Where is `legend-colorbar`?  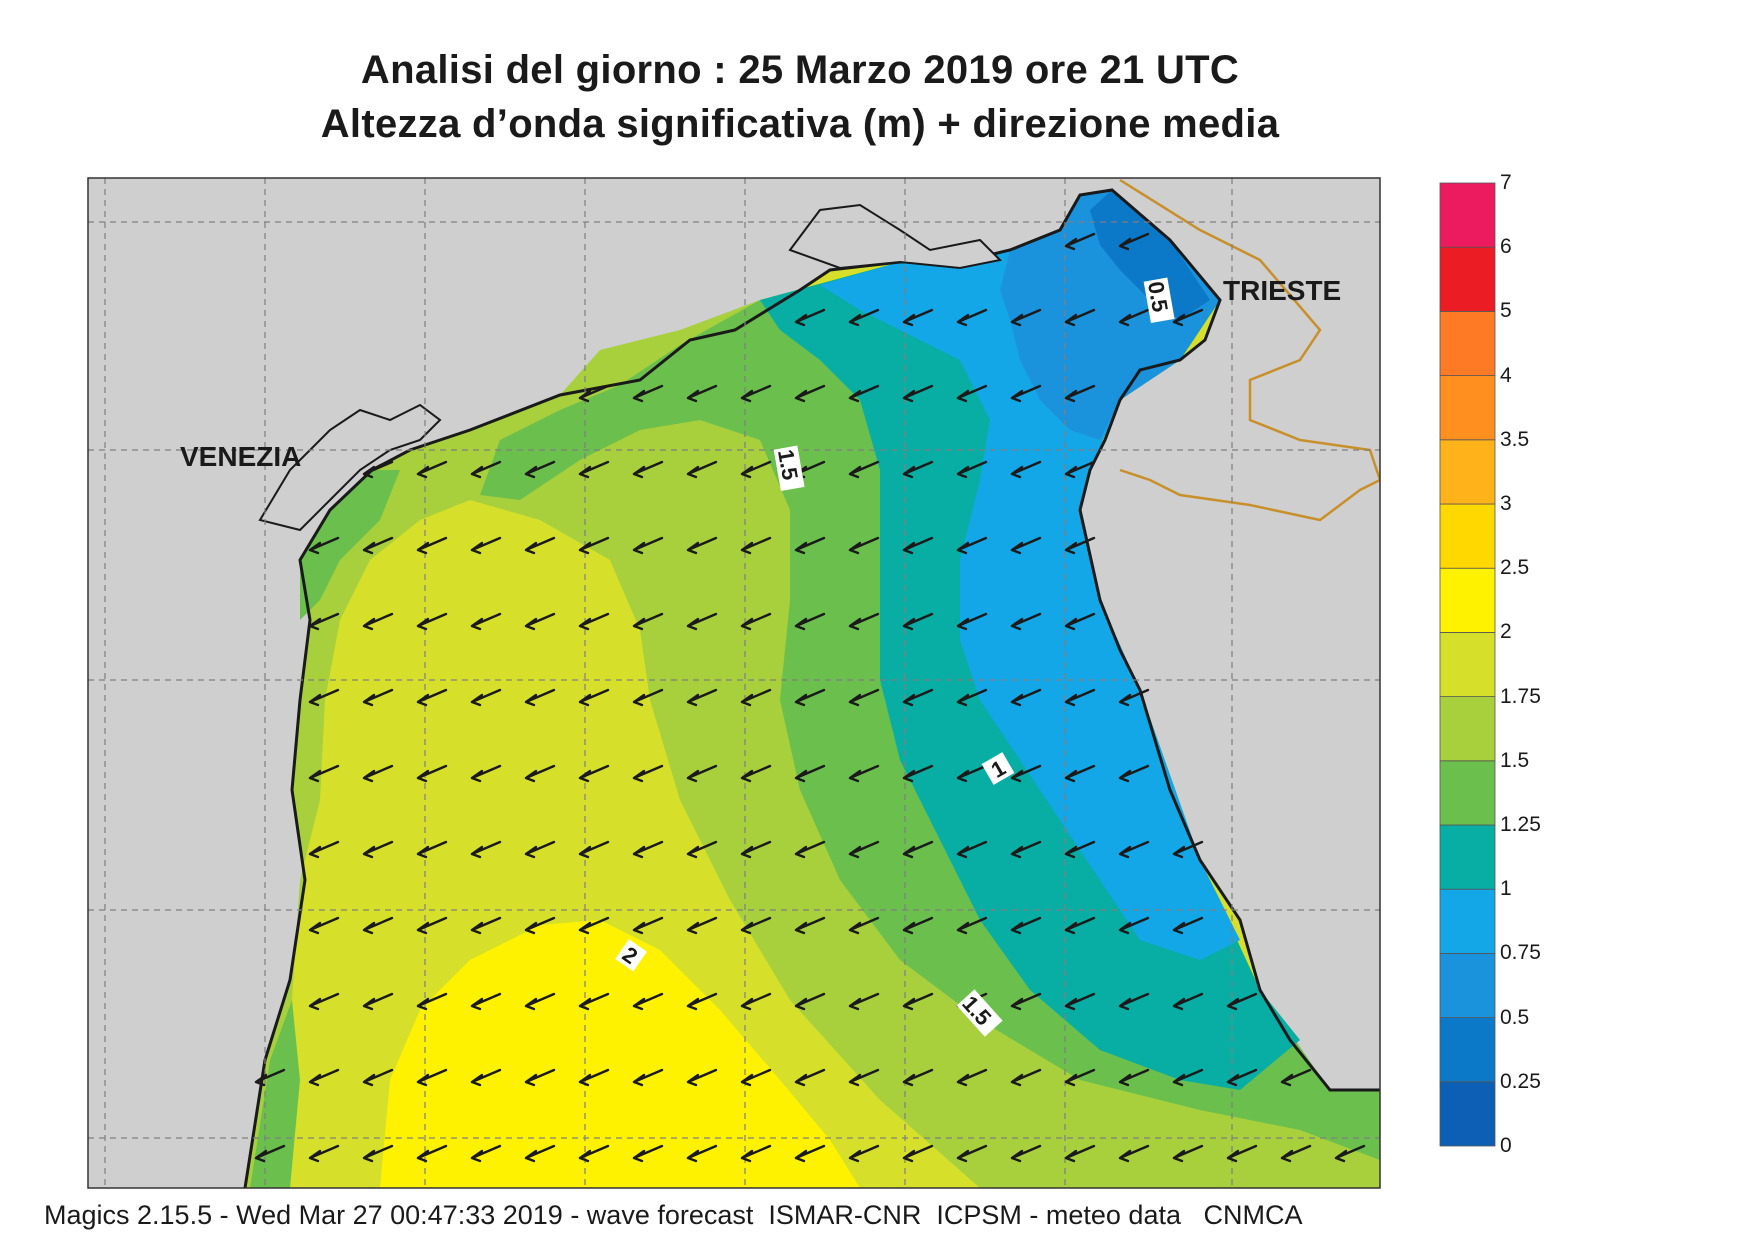
legend-colorbar is located at coordinates (1467, 664).